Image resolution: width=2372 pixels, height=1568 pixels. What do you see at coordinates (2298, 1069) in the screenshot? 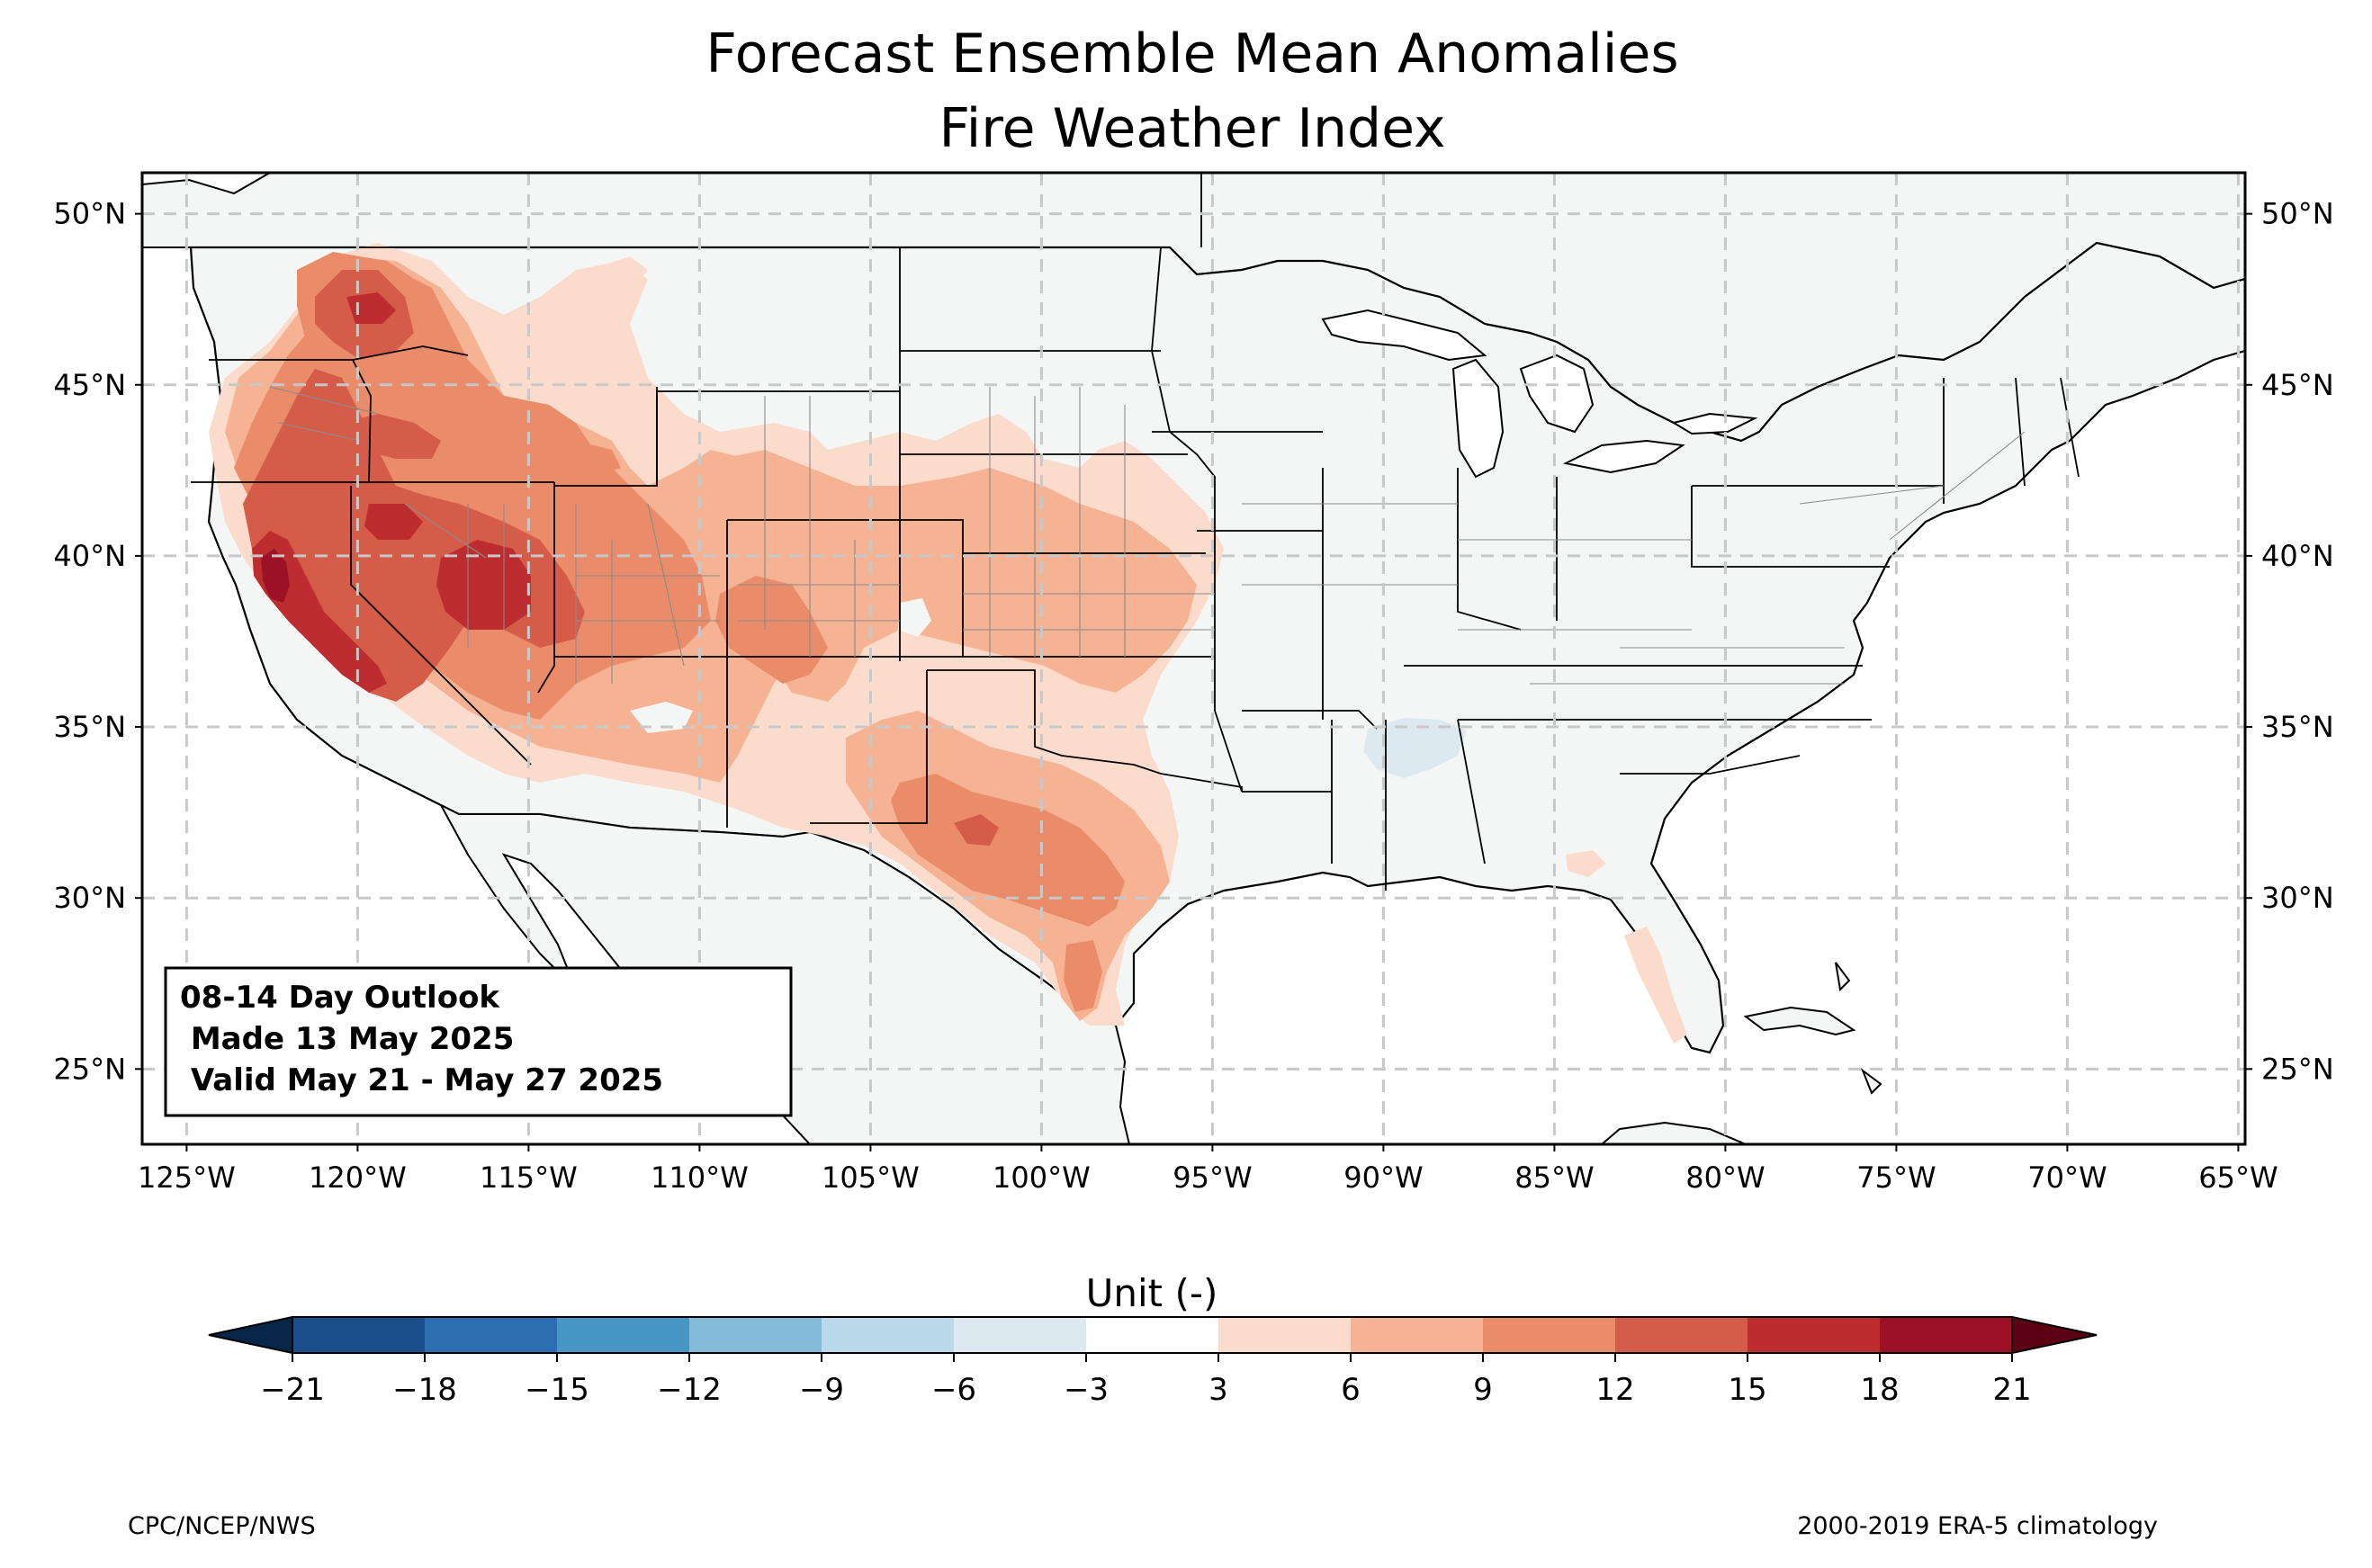
I see `lat-tick-label-right: 25°N` at bounding box center [2298, 1069].